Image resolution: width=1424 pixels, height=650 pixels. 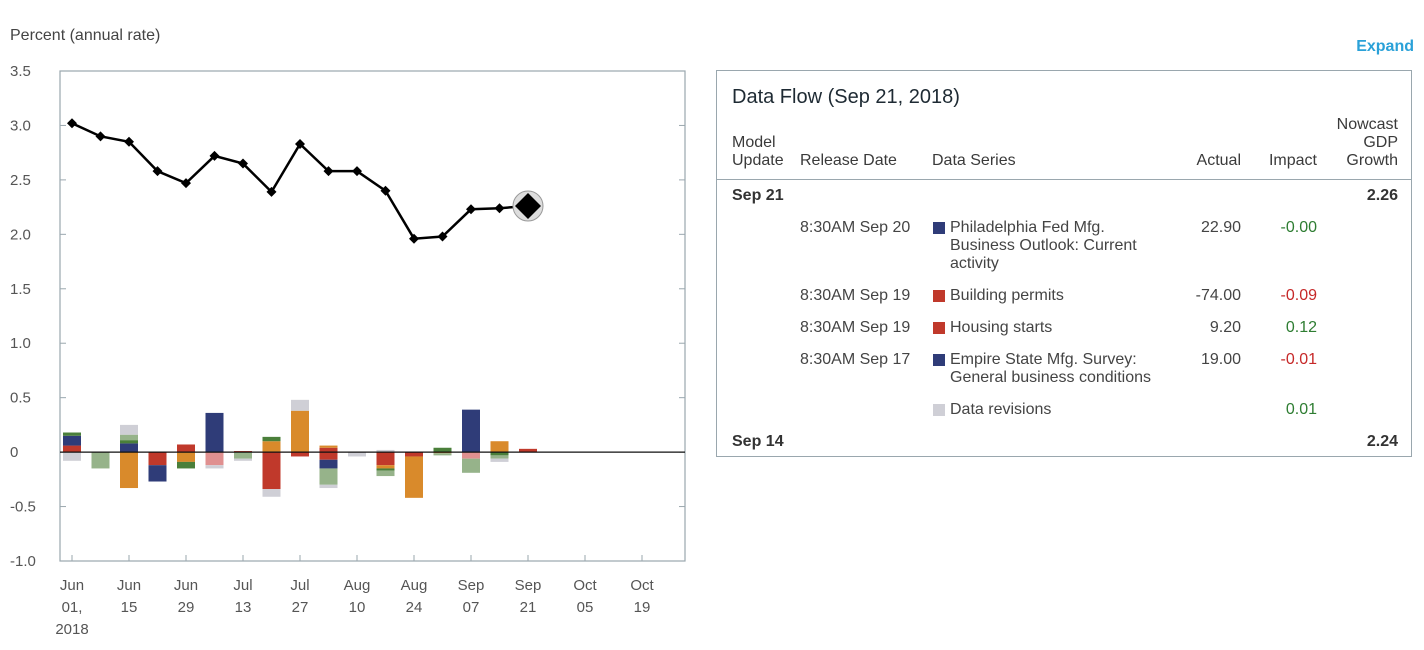 I want to click on header-data-series: Data Series, so click(x=974, y=160).